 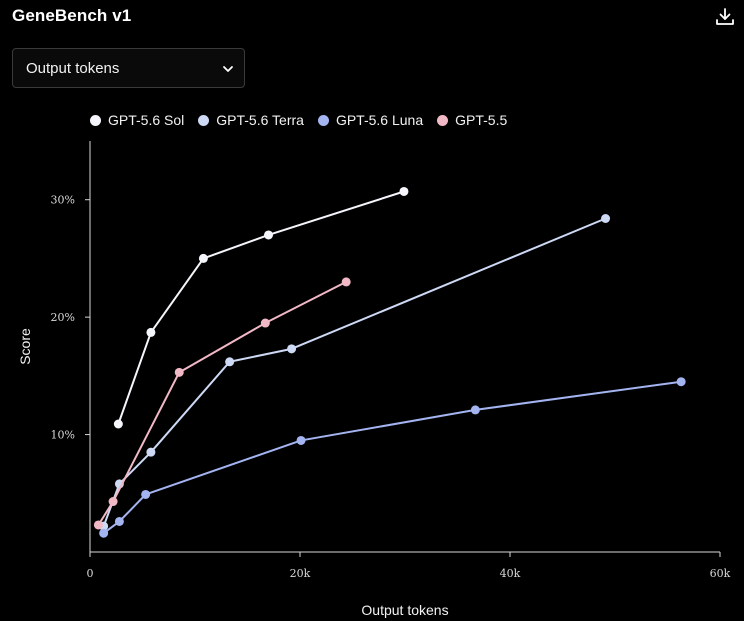 I want to click on legend-label: GPT-5.6 Terra, so click(x=260, y=120).